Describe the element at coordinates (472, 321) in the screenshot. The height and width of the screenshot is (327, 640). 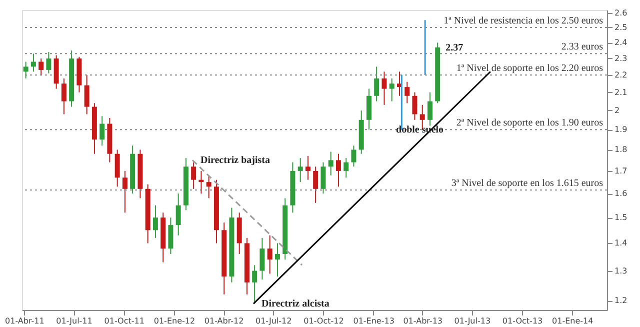
I see `x-tick-label: 01-Jul-13` at that location.